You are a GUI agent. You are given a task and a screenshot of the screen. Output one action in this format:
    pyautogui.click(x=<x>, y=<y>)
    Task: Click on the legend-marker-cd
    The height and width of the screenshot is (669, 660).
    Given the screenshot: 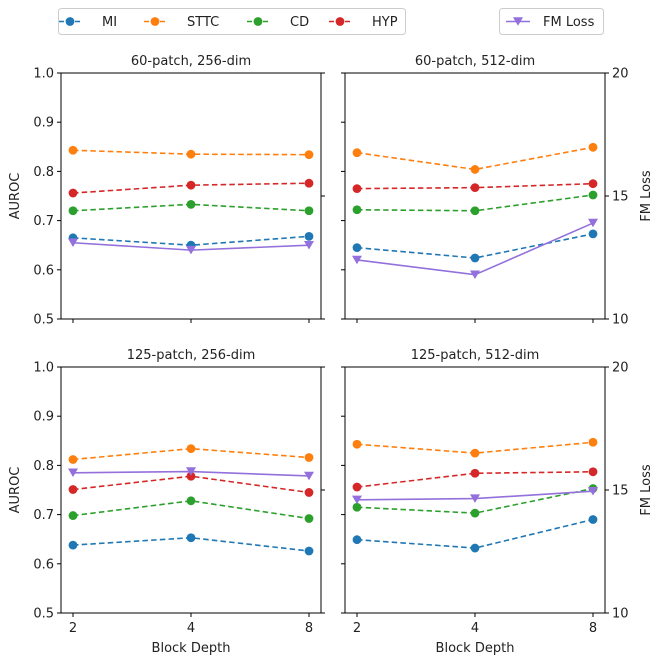 What is the action you would take?
    pyautogui.click(x=258, y=21)
    